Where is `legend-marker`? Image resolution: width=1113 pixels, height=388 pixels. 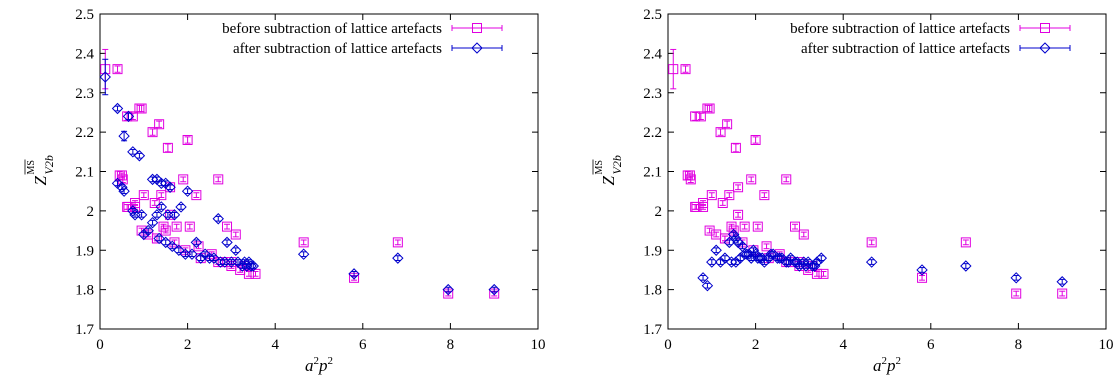
legend-marker is located at coordinates (477, 48).